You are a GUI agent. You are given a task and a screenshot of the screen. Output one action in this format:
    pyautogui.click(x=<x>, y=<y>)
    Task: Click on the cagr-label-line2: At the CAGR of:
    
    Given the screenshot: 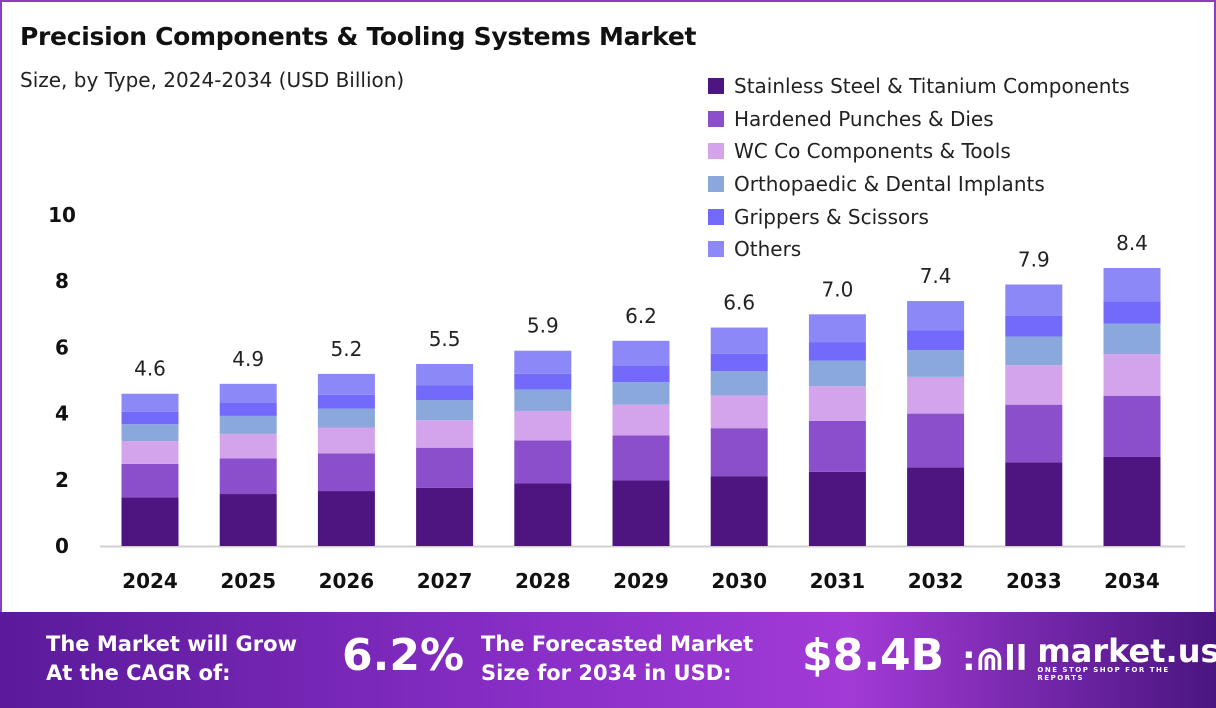 What is the action you would take?
    pyautogui.click(x=138, y=673)
    